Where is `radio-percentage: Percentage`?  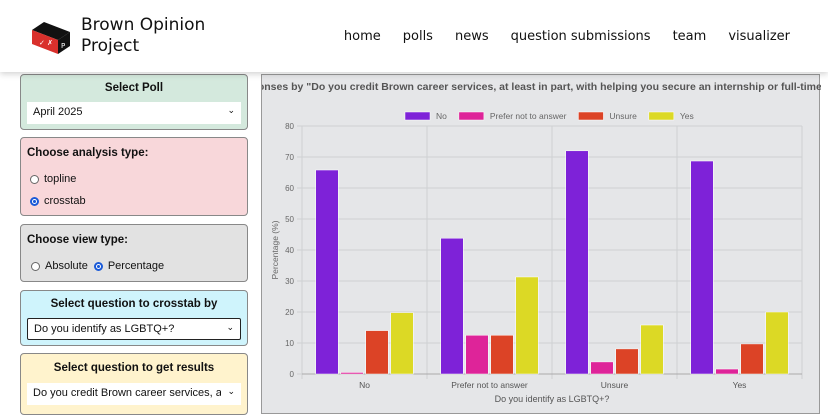 radio-percentage: Percentage is located at coordinates (129, 266).